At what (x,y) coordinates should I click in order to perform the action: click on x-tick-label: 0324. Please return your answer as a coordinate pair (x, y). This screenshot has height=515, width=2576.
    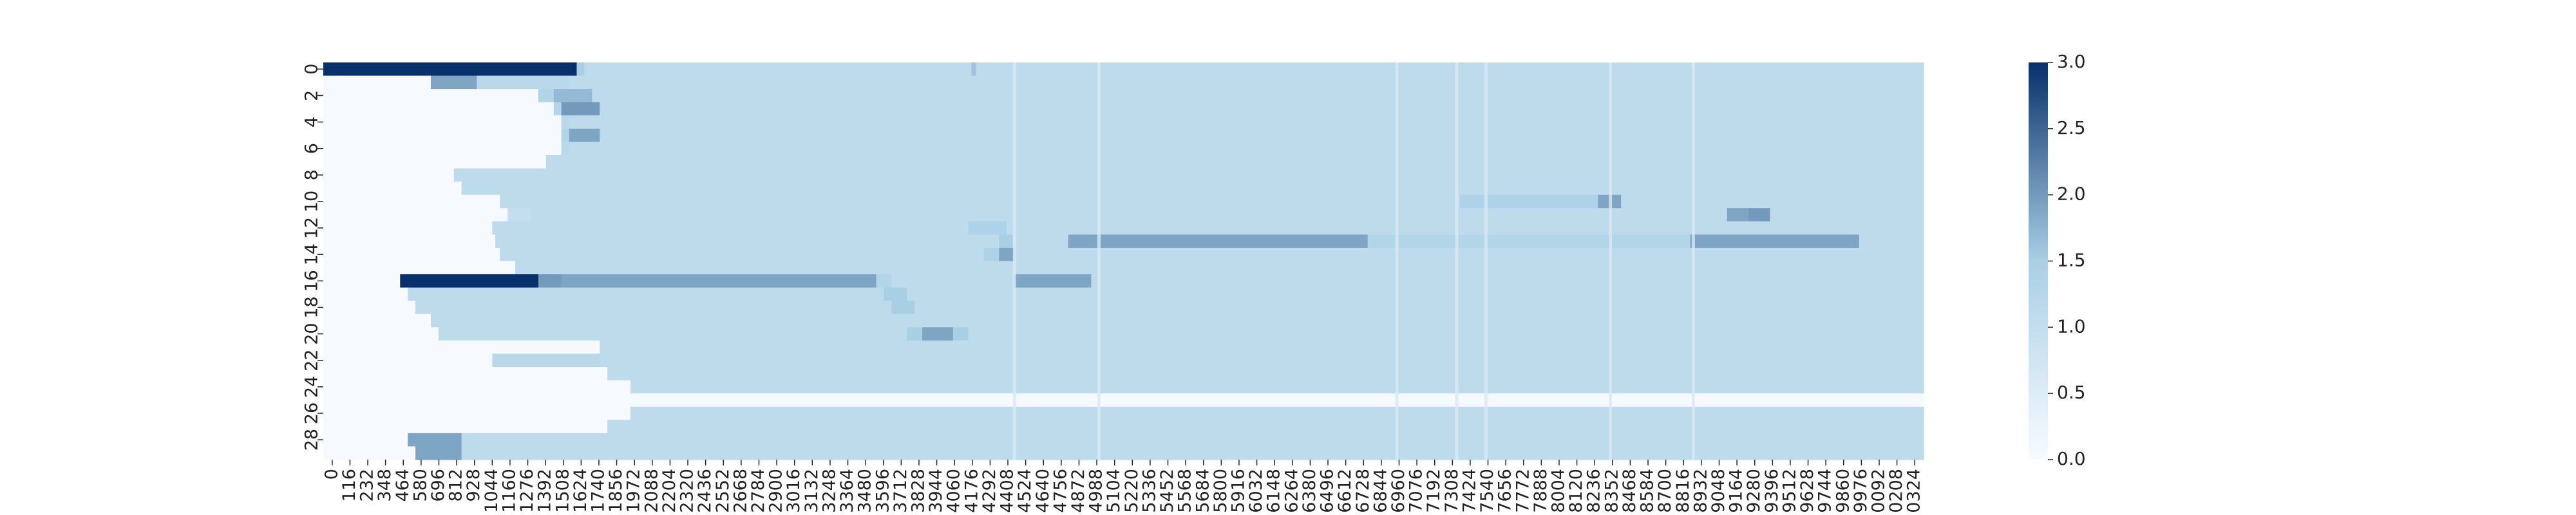
    Looking at the image, I should click on (1914, 491).